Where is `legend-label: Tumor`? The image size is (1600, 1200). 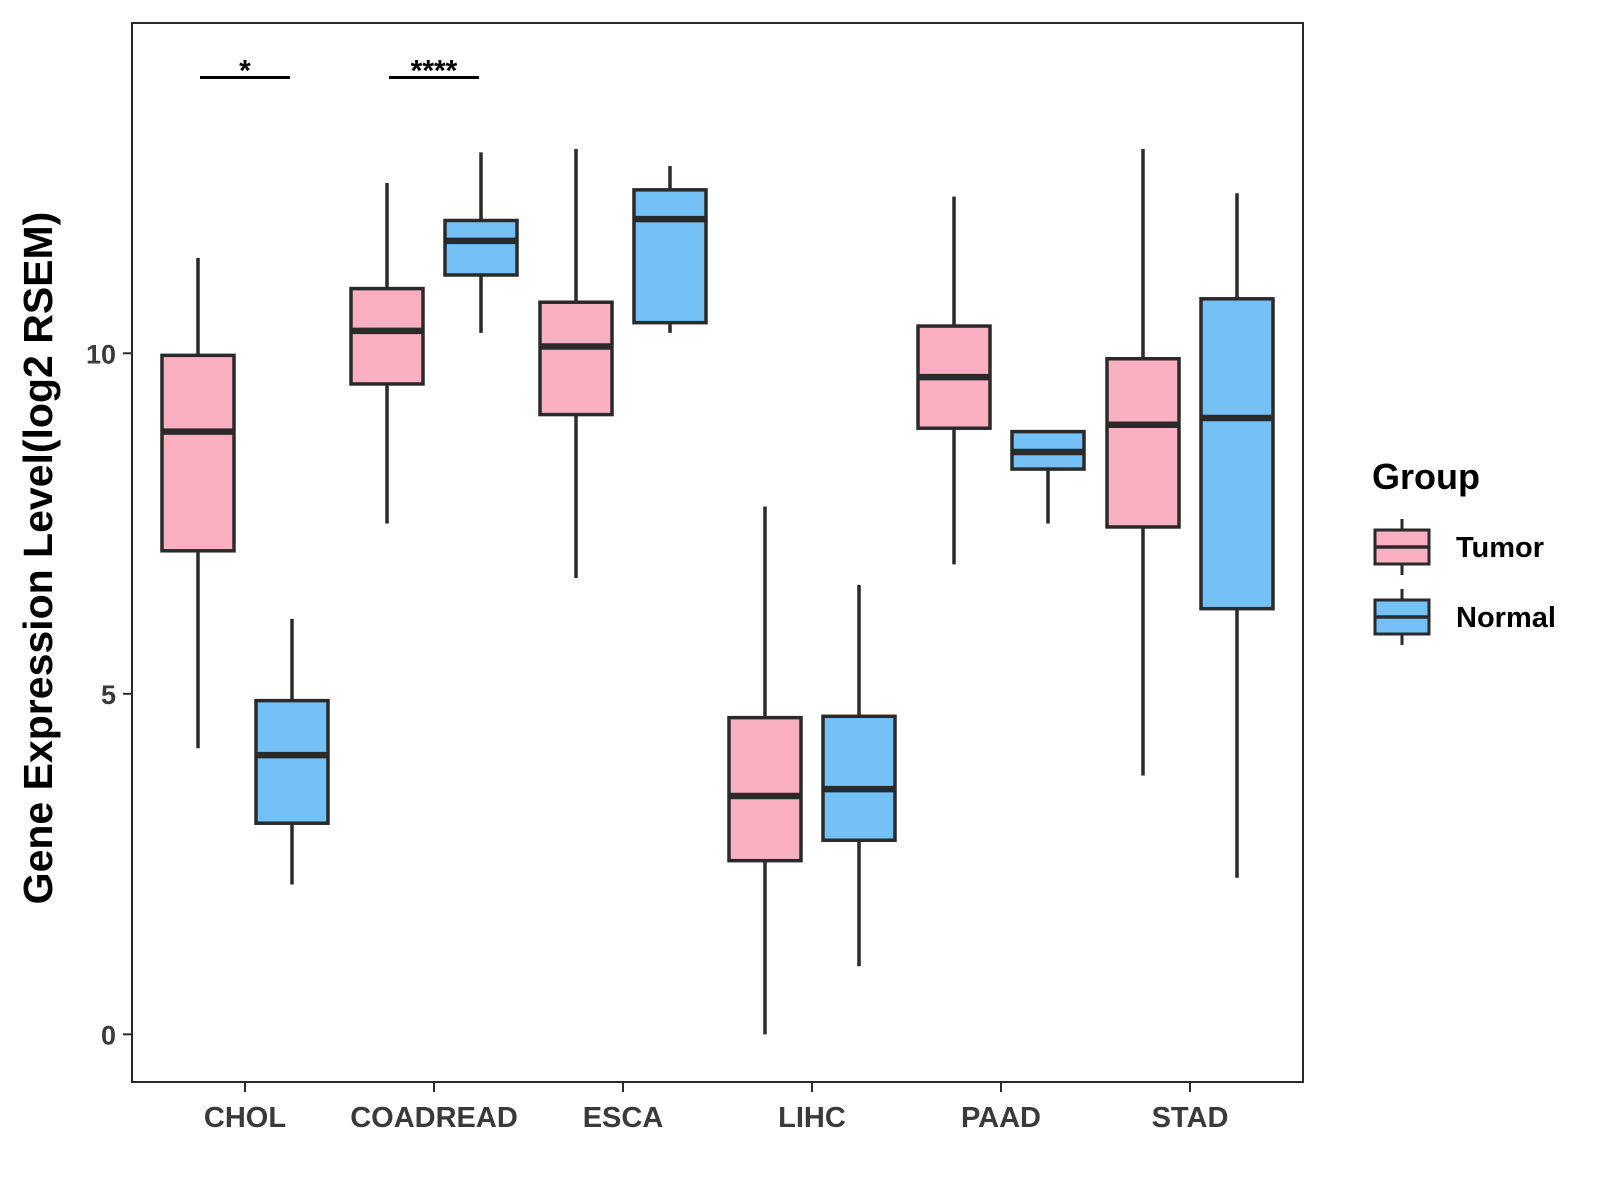 legend-label: Tumor is located at coordinates (1500, 548).